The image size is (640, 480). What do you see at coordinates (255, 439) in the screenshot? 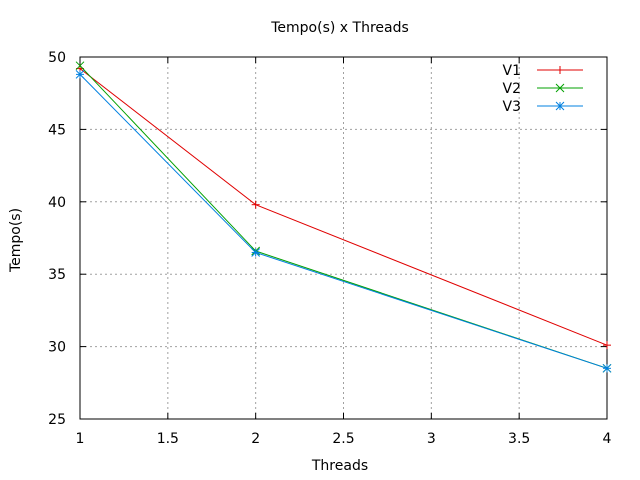
I see `x-tick-label: 2` at bounding box center [255, 439].